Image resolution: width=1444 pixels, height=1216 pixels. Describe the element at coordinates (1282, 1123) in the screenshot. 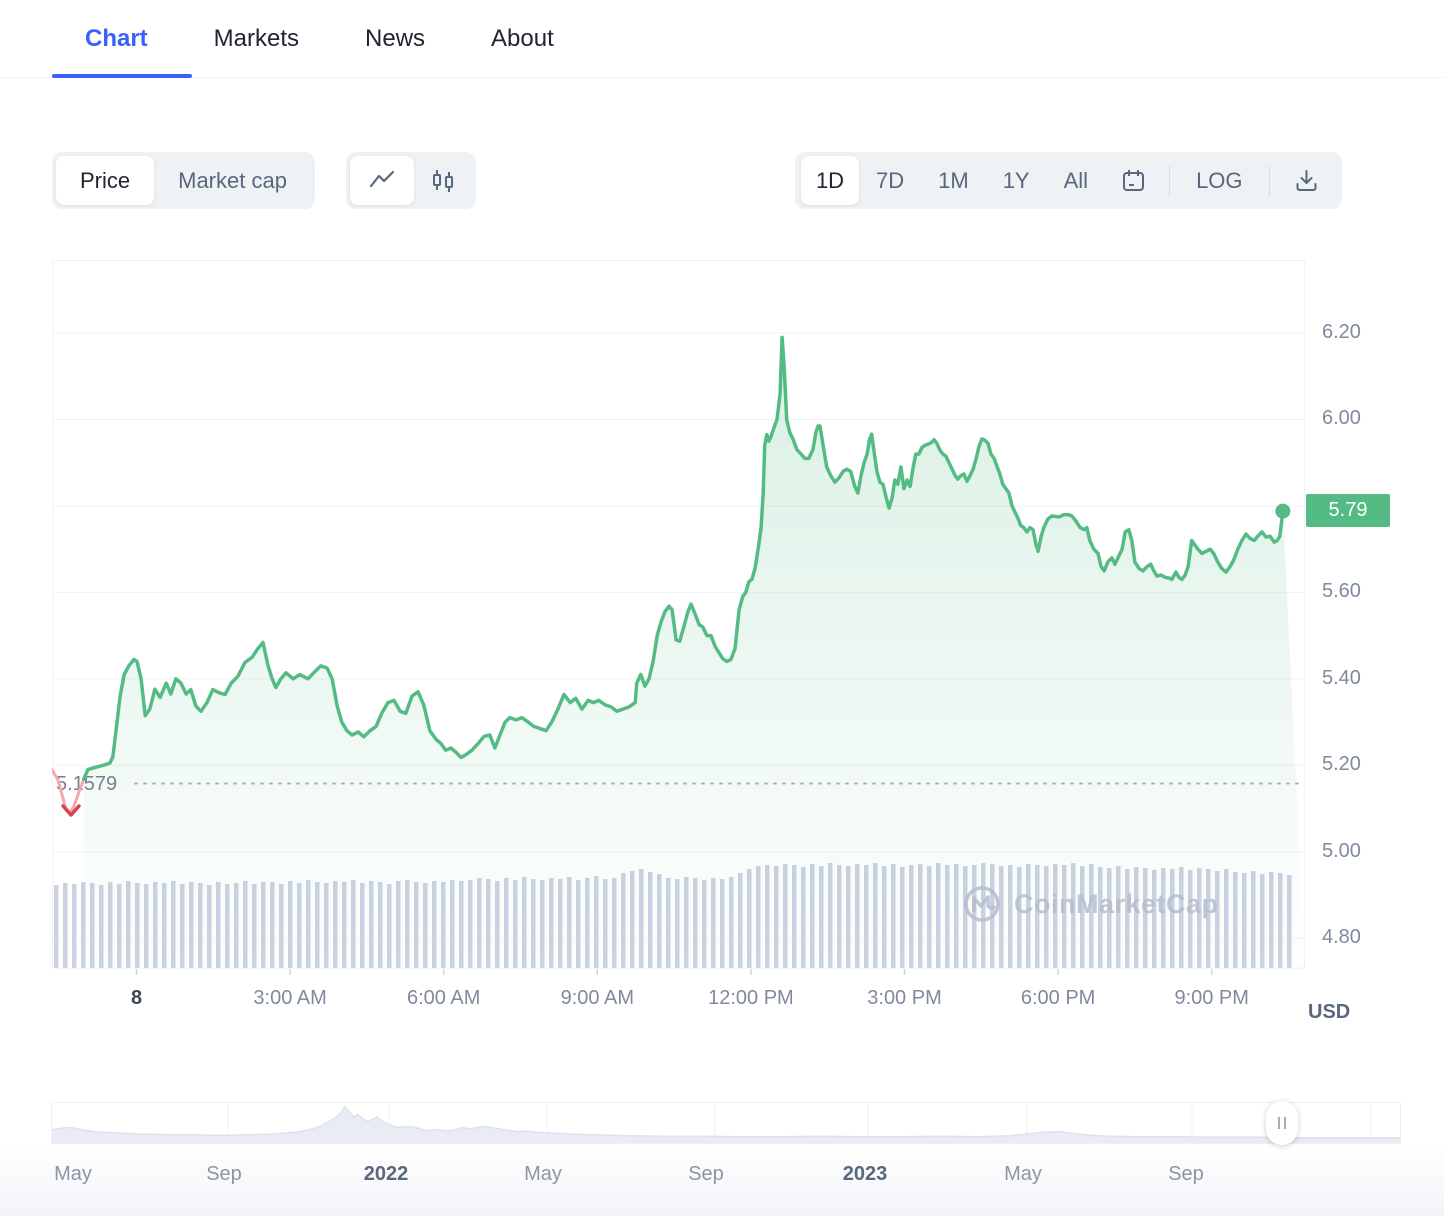

I see `navigator-handle` at that location.